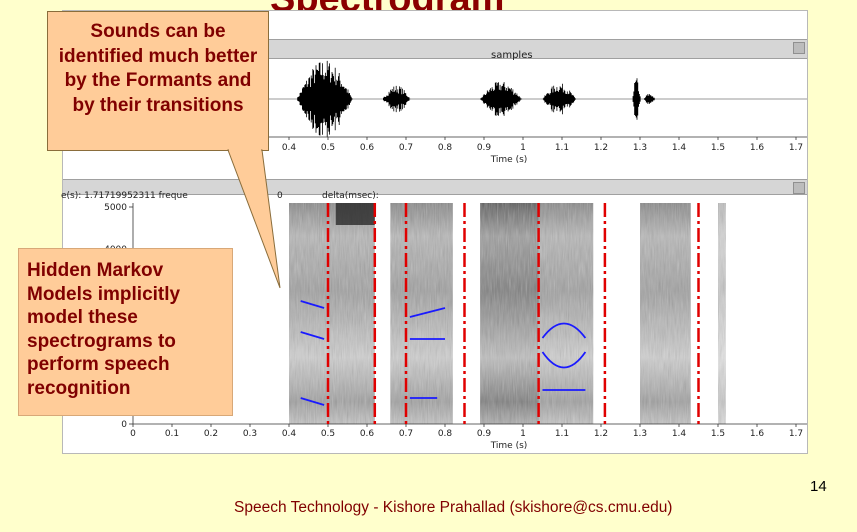 This screenshot has width=857, height=532. Describe the element at coordinates (818, 486) in the screenshot. I see `slide-number: 14` at that location.